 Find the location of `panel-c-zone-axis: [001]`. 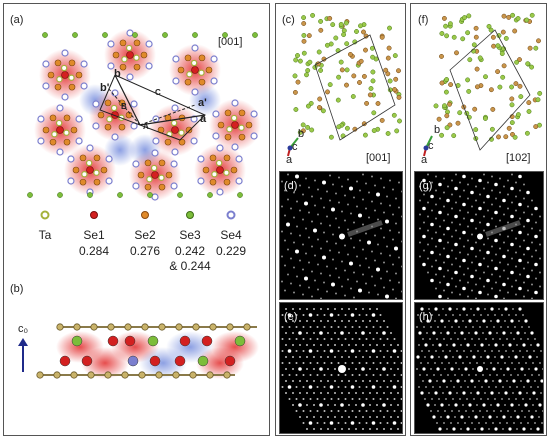

panel-c-zone-axis: [001] is located at coordinates (378, 158).